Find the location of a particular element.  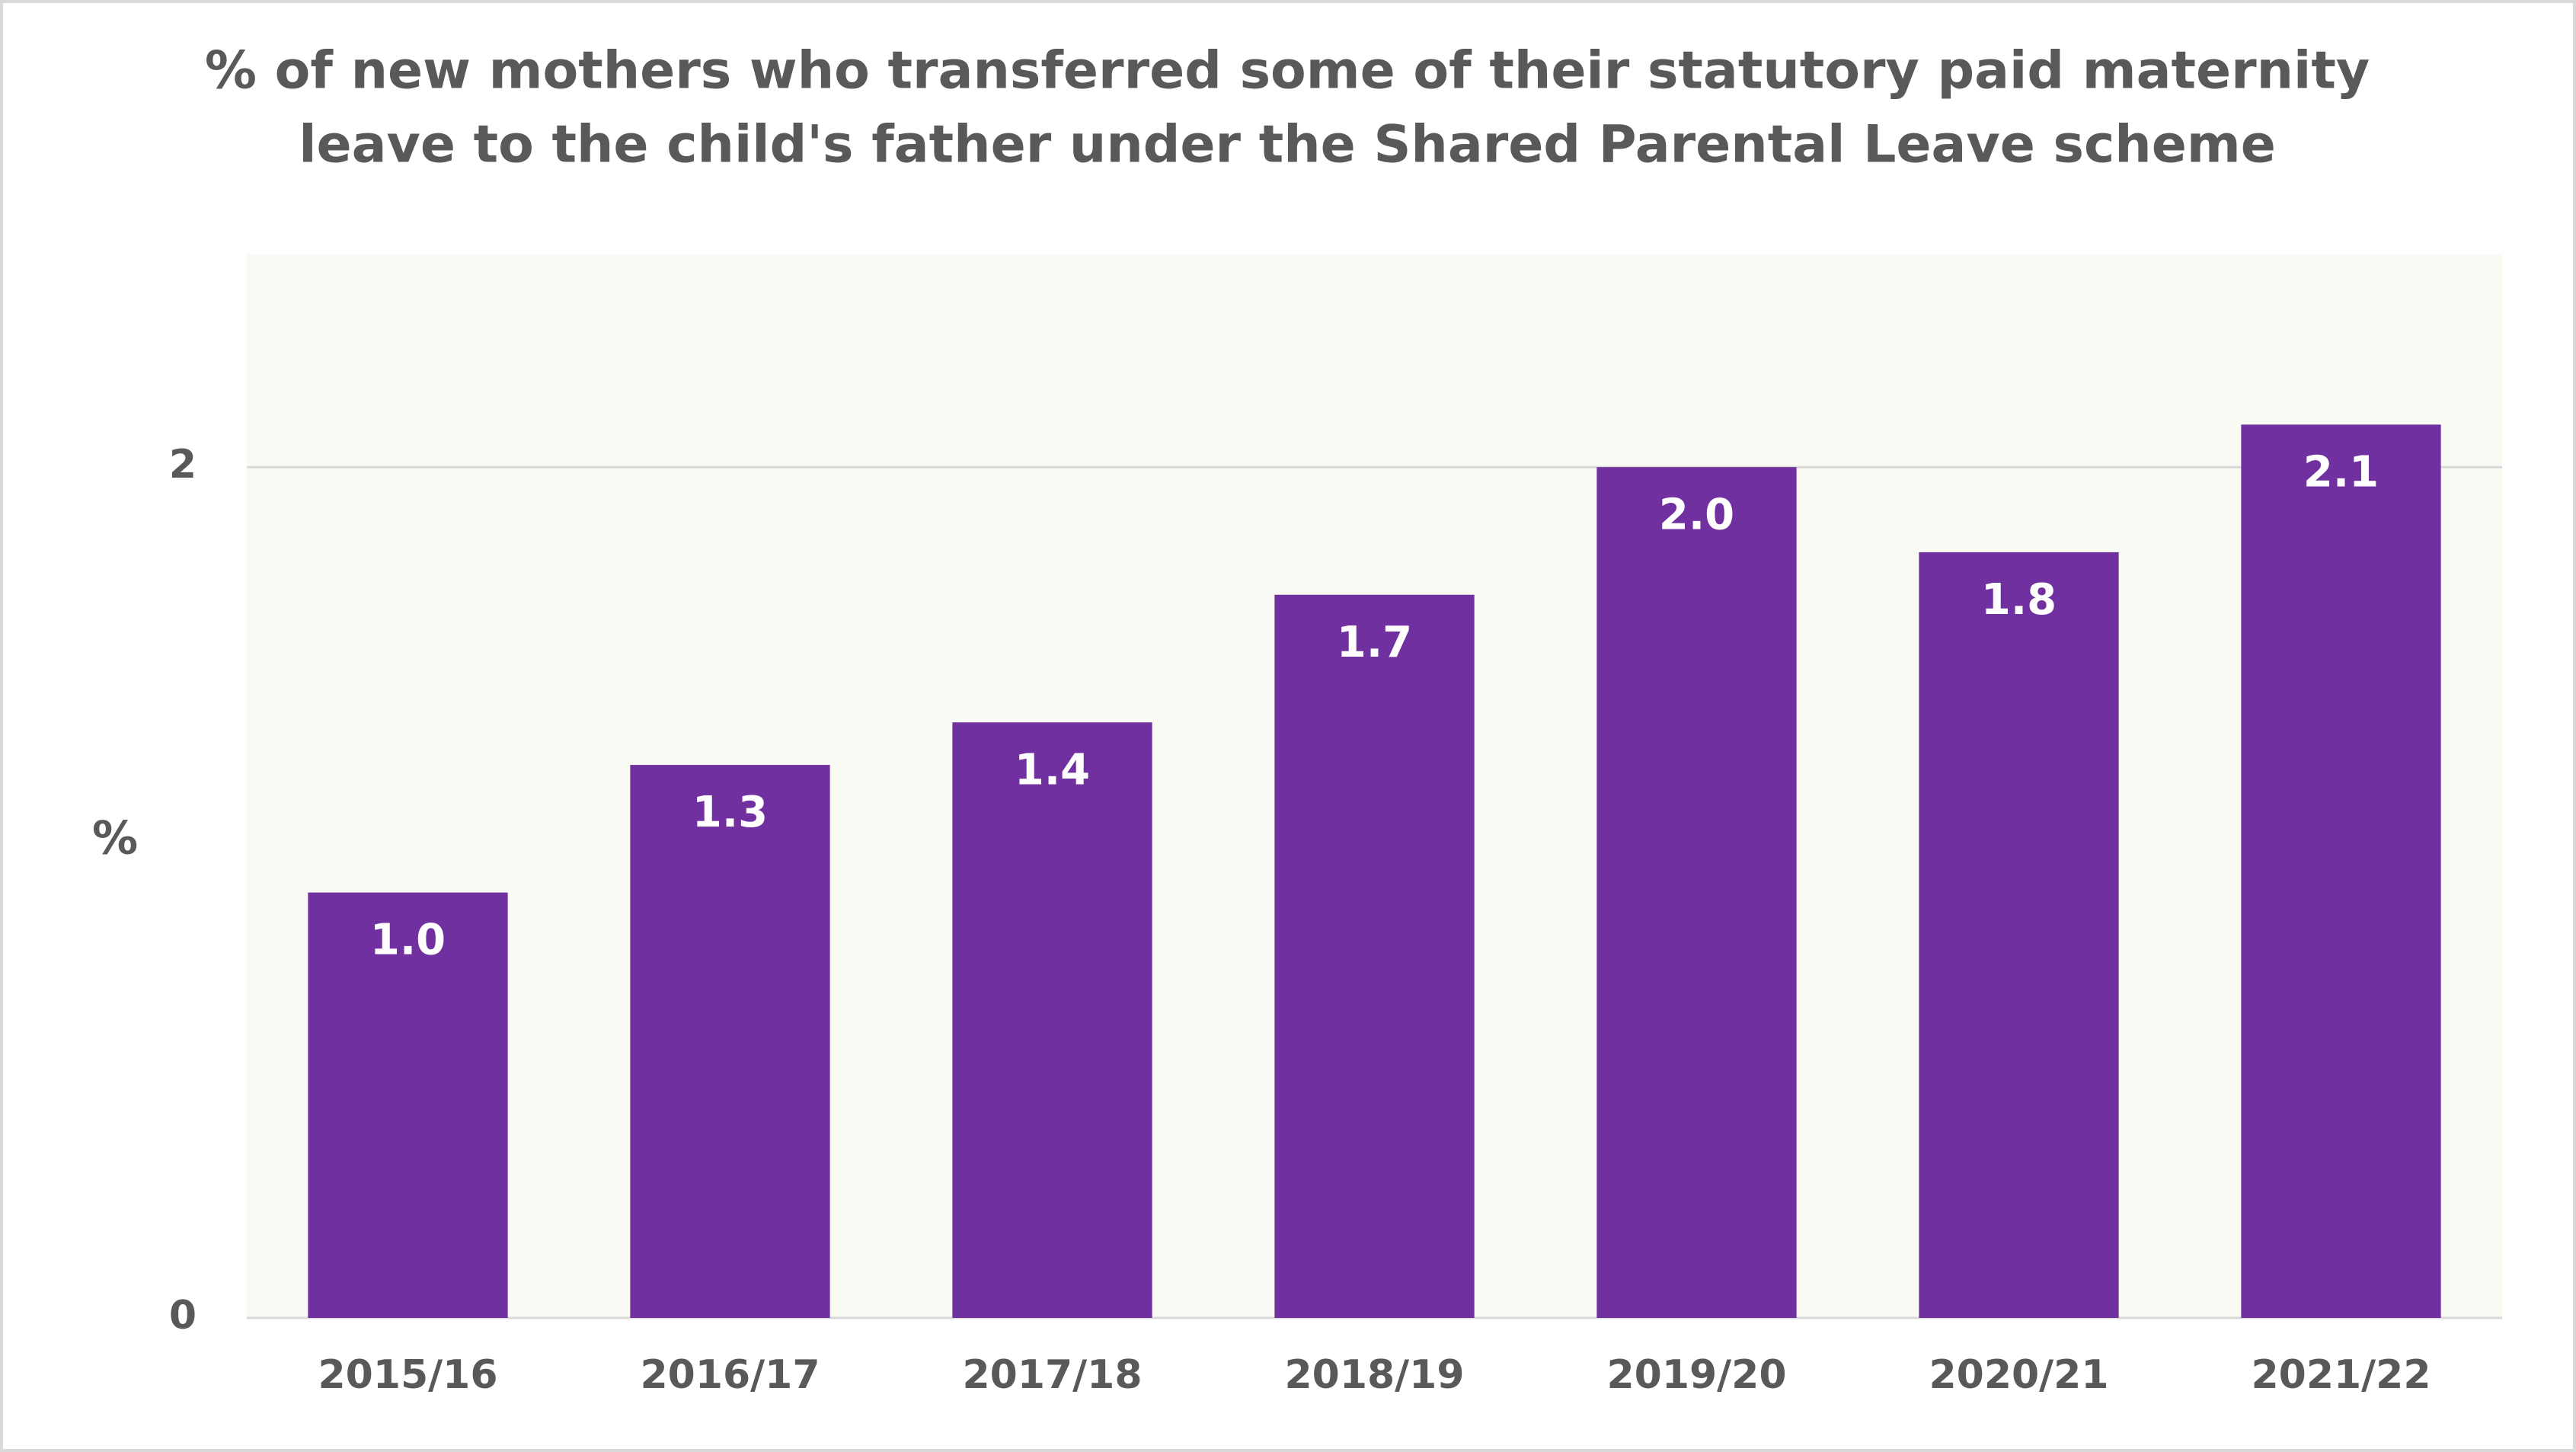

data-label: 1.8 is located at coordinates (2019, 600).